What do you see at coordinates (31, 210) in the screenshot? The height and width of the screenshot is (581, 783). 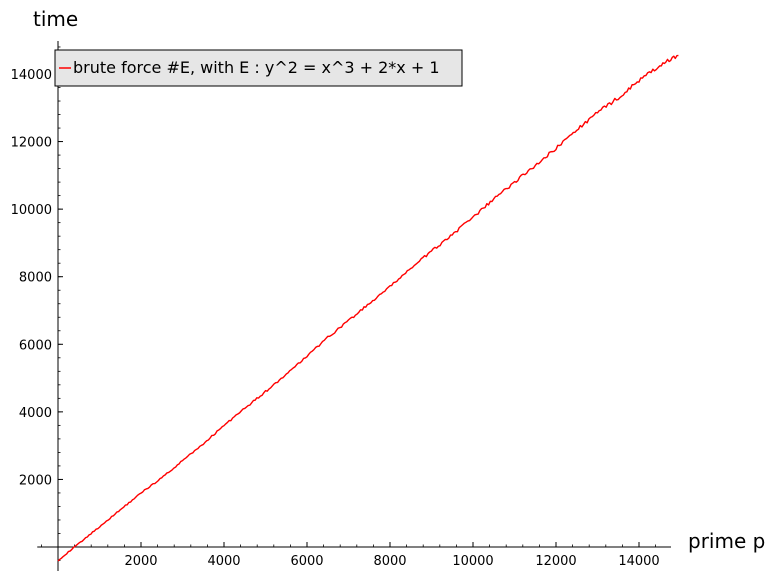 I see `y-tick-label: 10000` at bounding box center [31, 210].